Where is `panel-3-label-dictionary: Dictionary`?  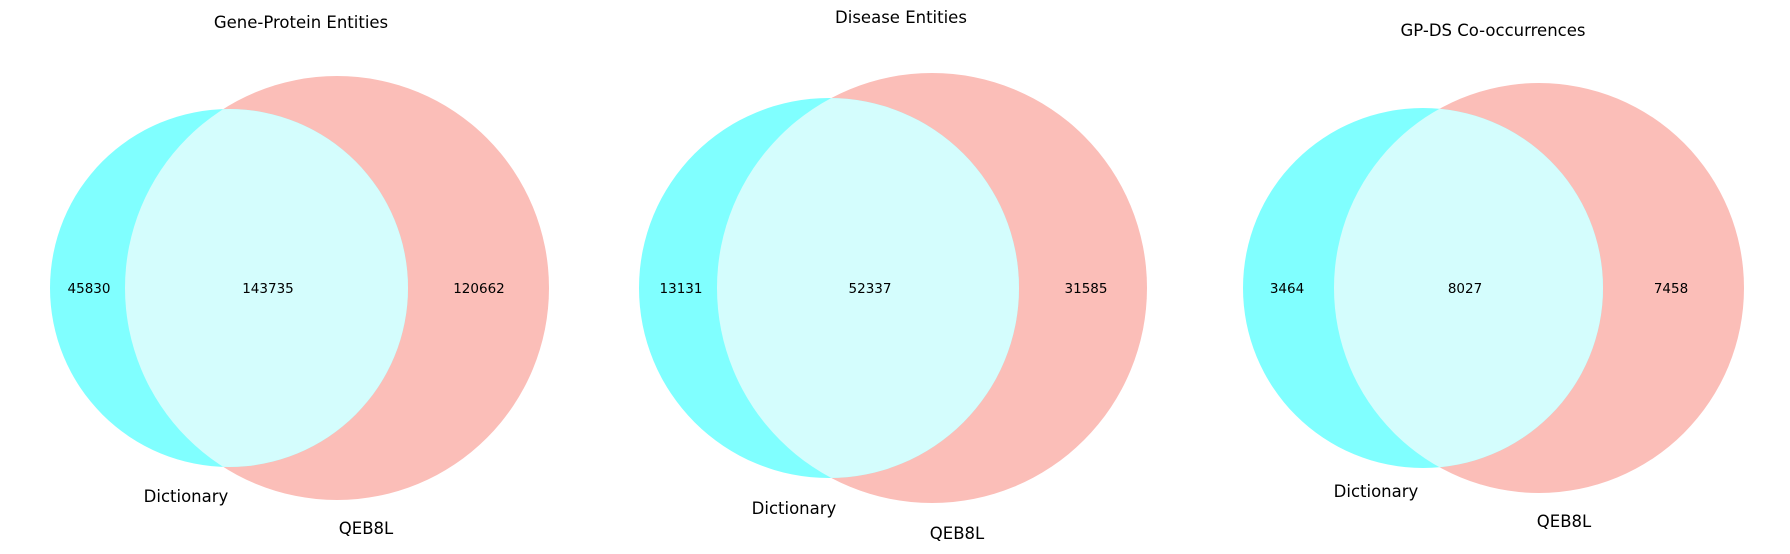 panel-3-label-dictionary: Dictionary is located at coordinates (1376, 491).